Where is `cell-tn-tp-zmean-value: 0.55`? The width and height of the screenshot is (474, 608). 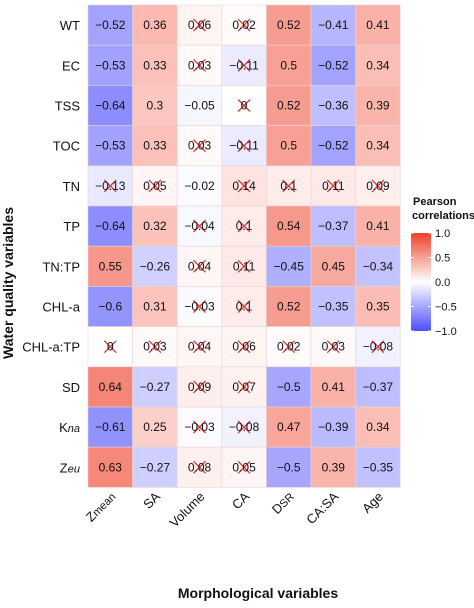 cell-tn-tp-zmean-value: 0.55 is located at coordinates (111, 266).